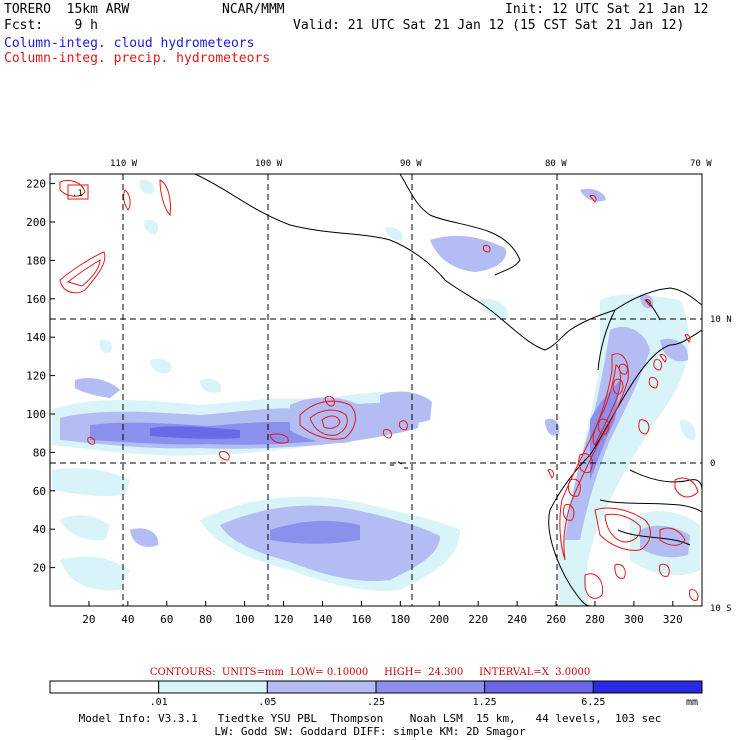 The width and height of the screenshot is (740, 740). I want to click on legend-label: .05, so click(267, 702).